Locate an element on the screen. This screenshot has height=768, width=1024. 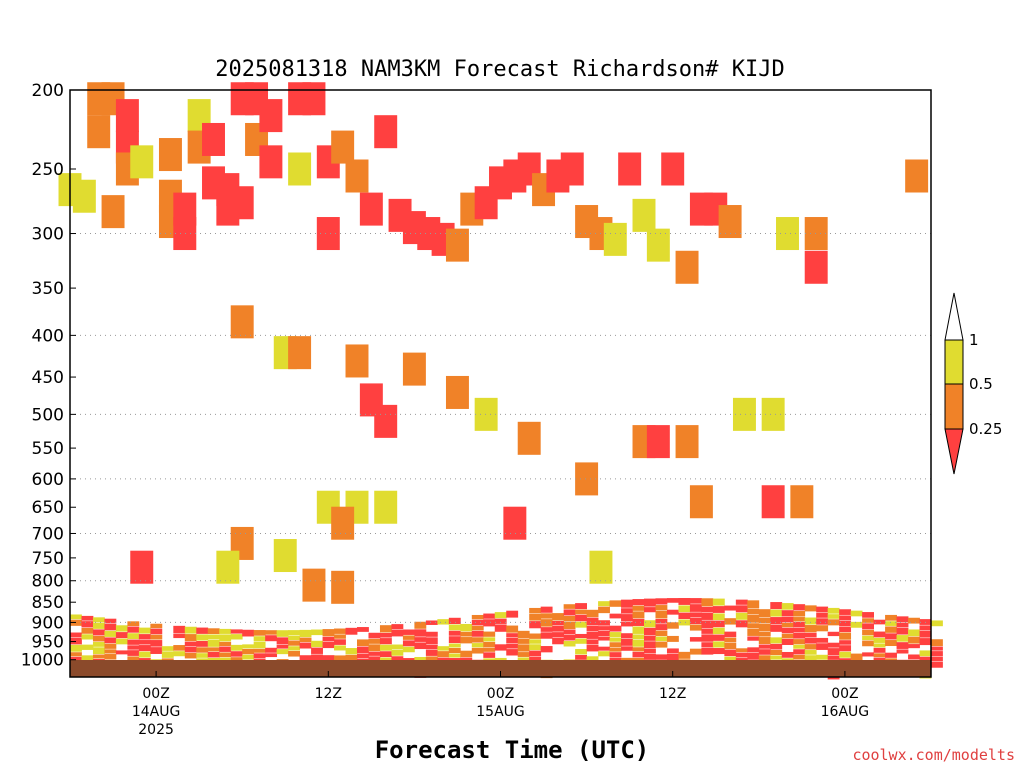
x-axis-label: Forecast Time (UTC) is located at coordinates (512, 750).